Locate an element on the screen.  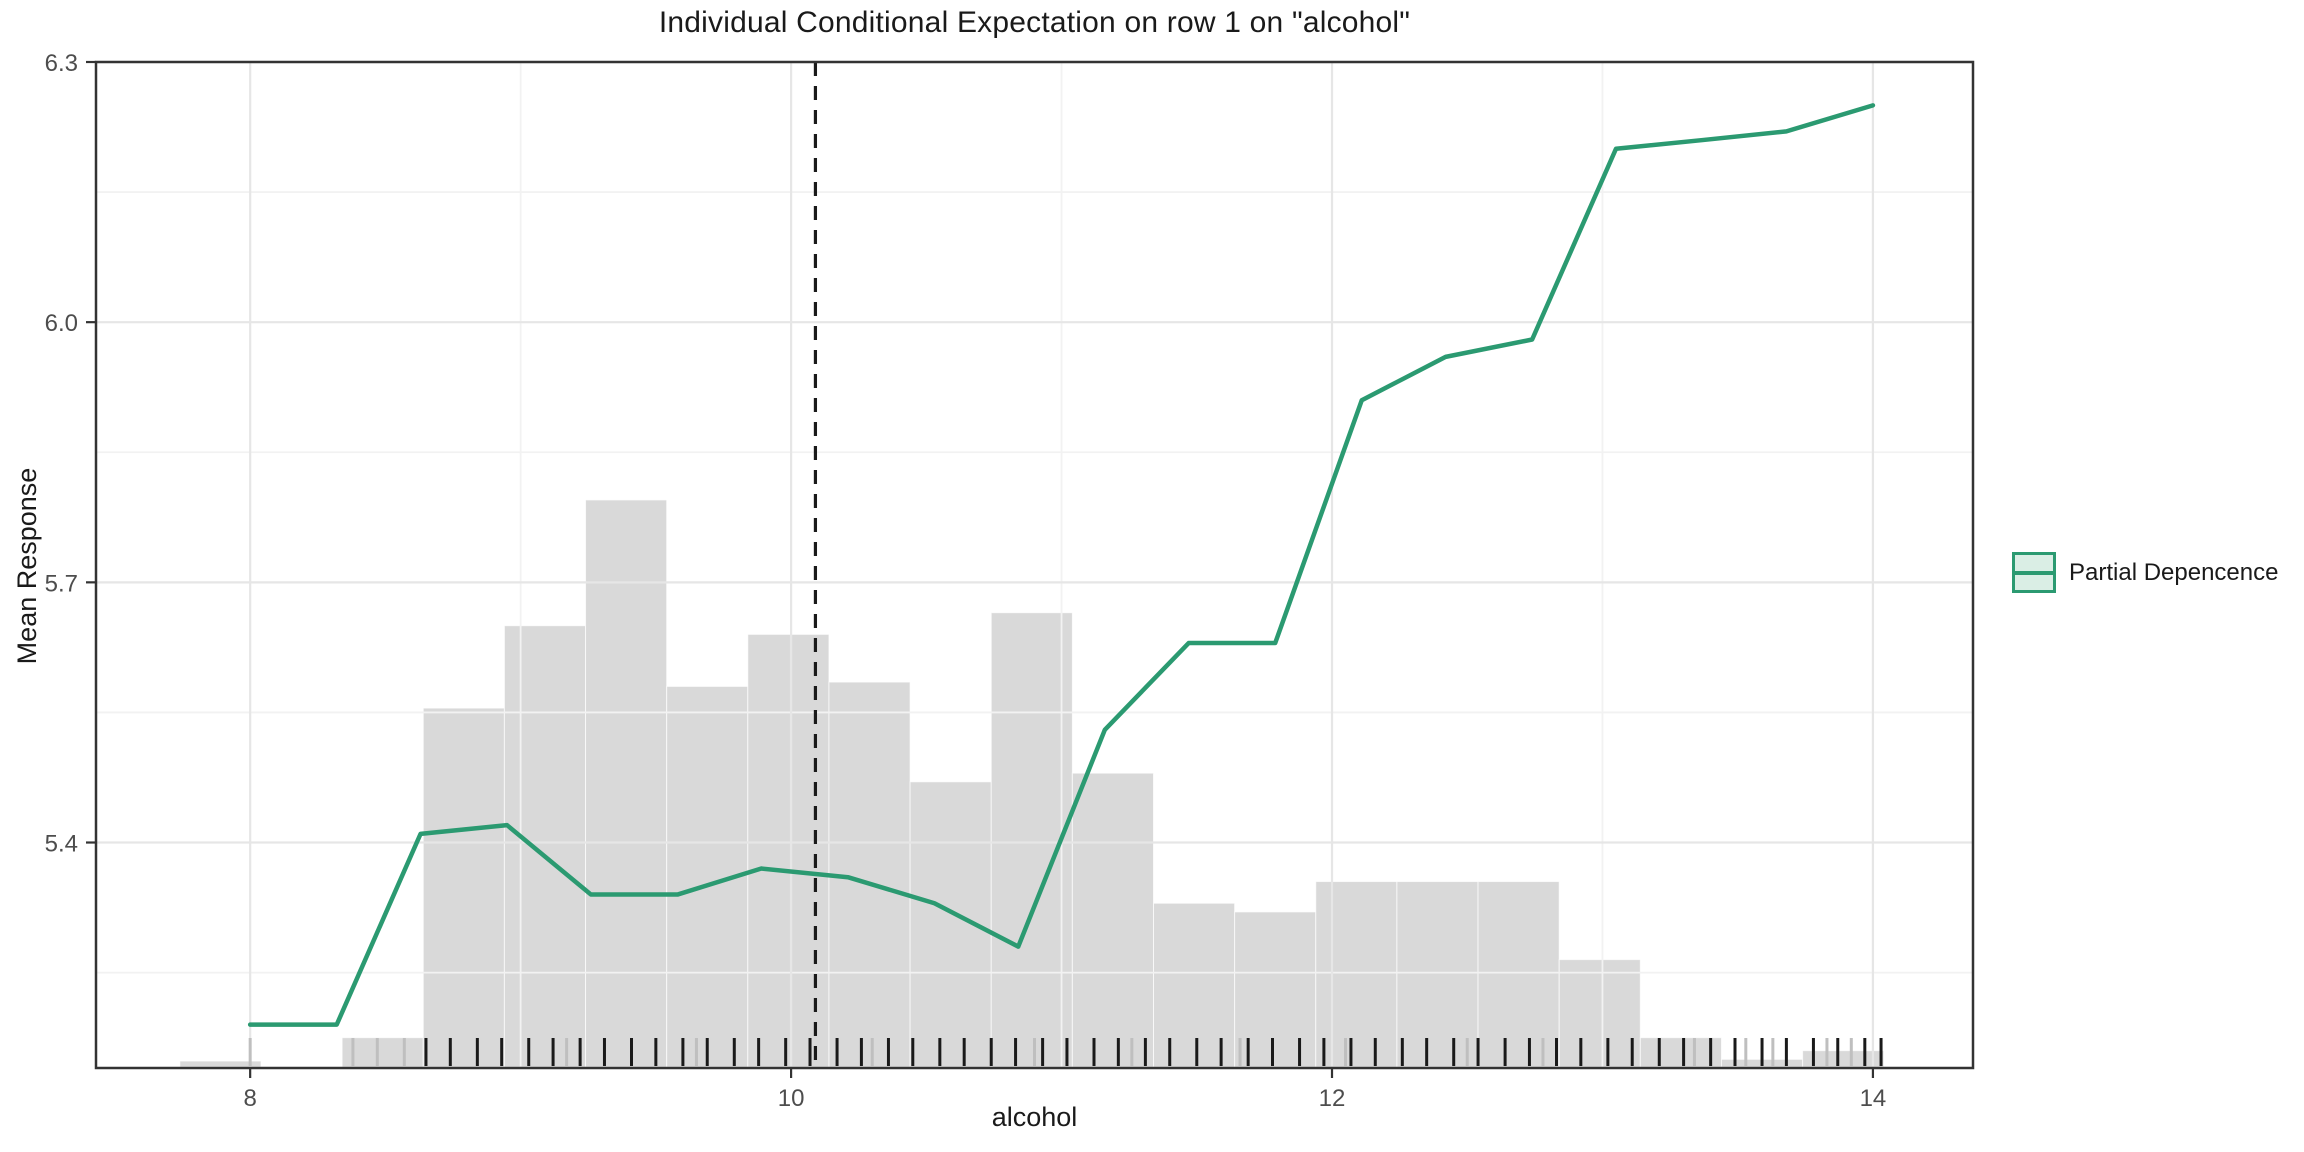
legend-line-swatch is located at coordinates (2034, 572).